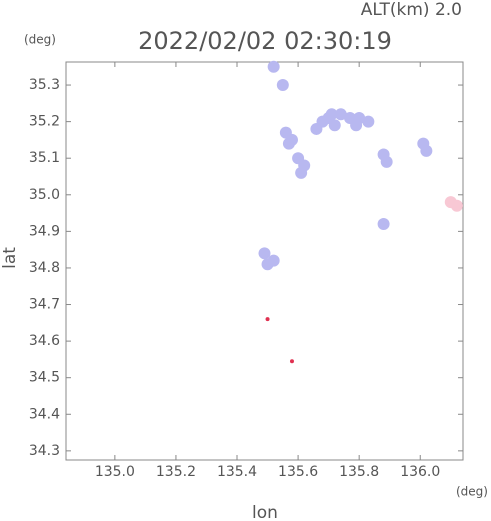 Image resolution: width=491 pixels, height=521 pixels. I want to click on y-tick-label: 34.8, so click(44, 268).